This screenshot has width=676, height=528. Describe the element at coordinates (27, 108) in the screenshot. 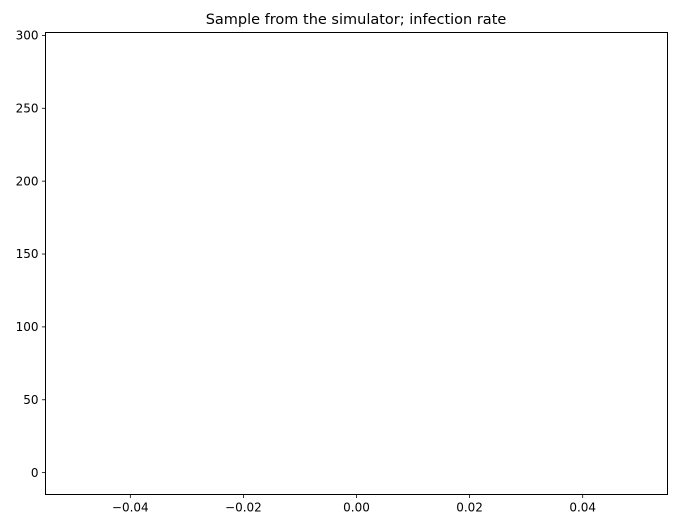

I see `y-tick-label: 250` at that location.